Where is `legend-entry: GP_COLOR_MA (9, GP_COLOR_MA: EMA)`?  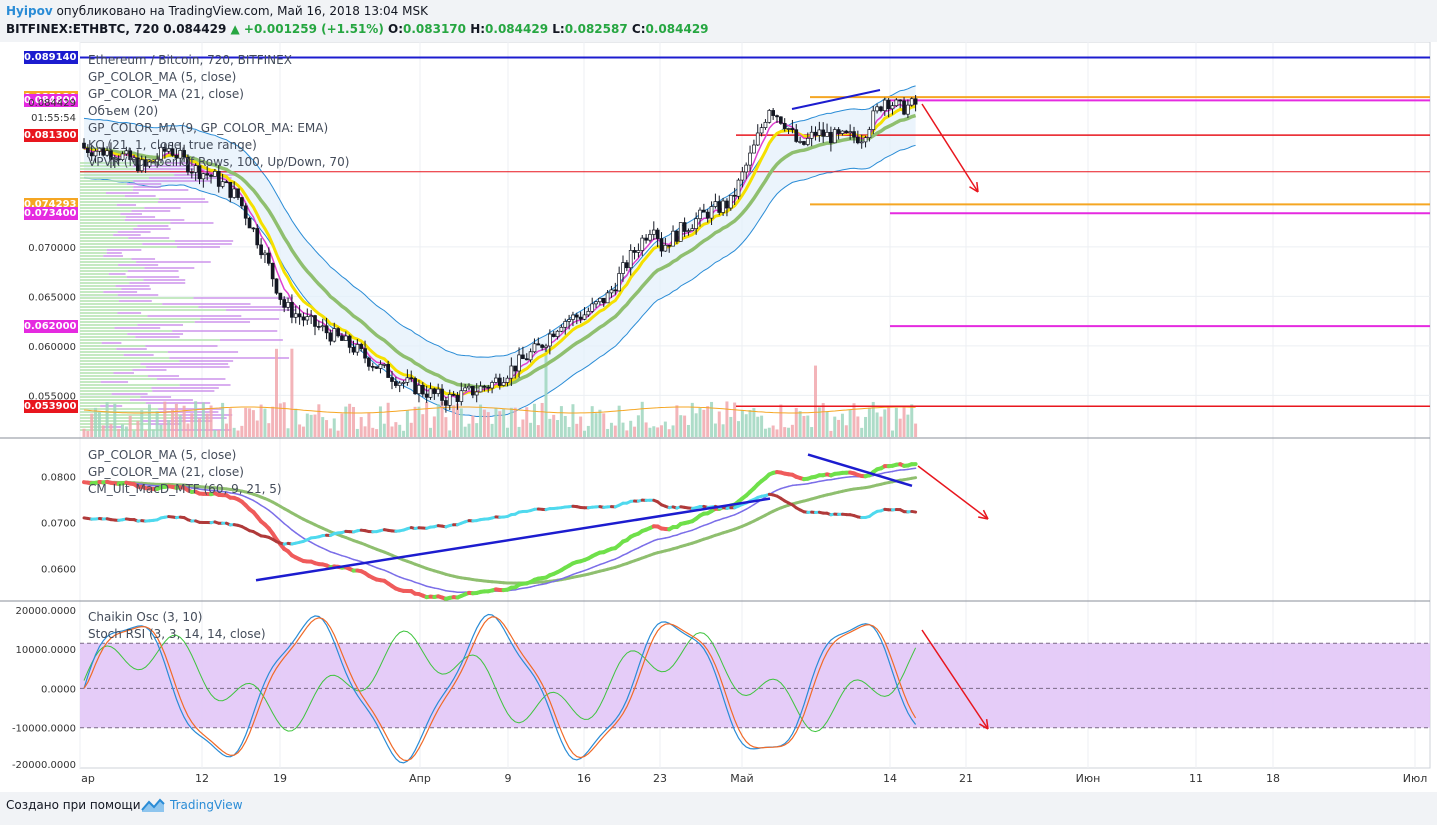
legend-entry: GP_COLOR_MA (9, GP_COLOR_MA: EMA) is located at coordinates (208, 128).